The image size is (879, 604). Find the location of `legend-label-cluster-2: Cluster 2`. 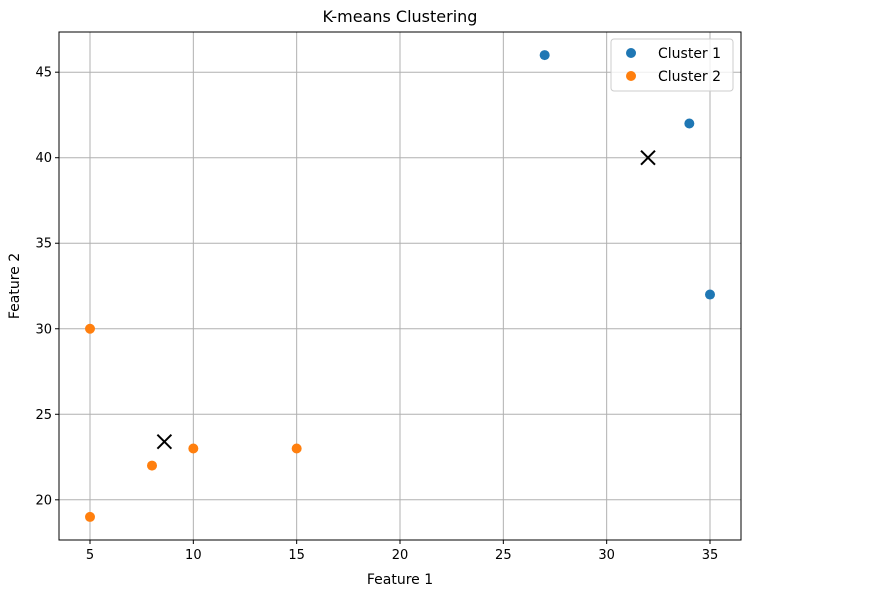

legend-label-cluster-2: Cluster 2 is located at coordinates (689, 77).